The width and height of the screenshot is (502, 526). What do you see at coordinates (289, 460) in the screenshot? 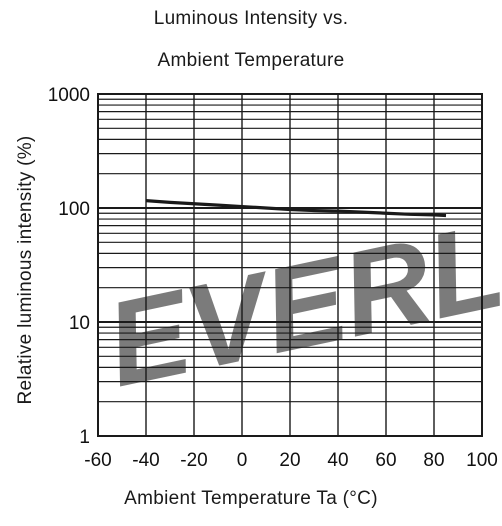
I see `x-tick-label: 20` at bounding box center [289, 460].